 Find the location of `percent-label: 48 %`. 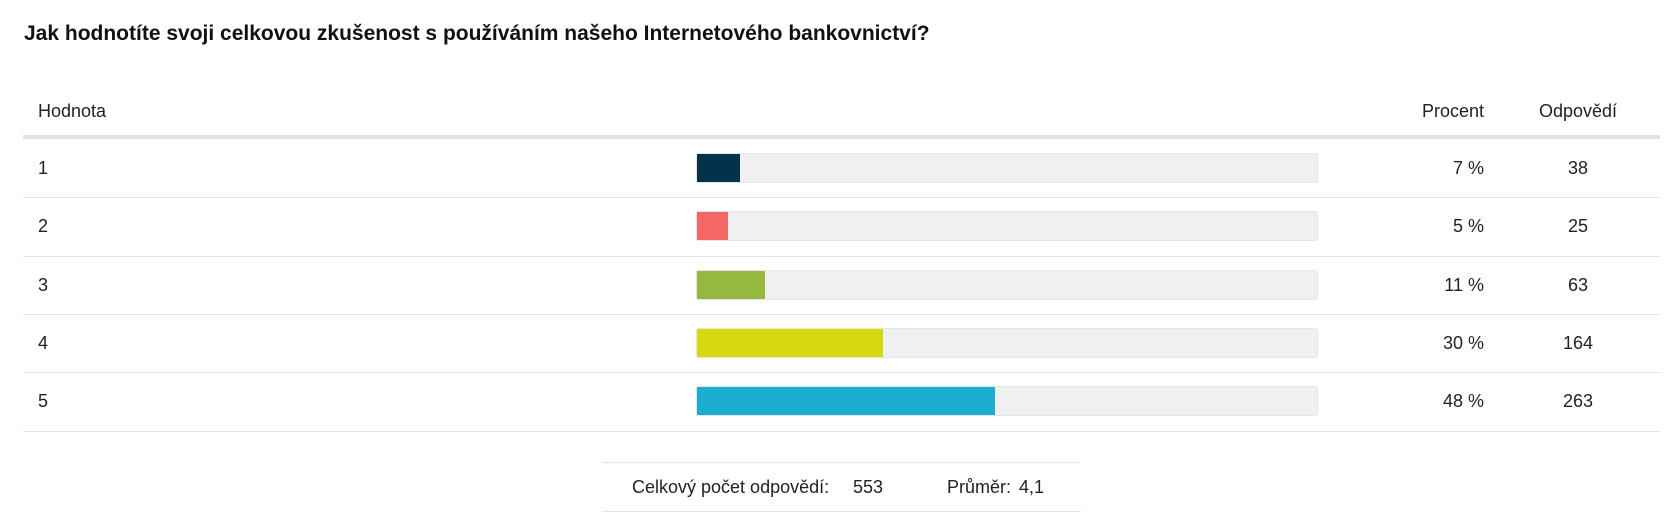

percent-label: 48 % is located at coordinates (1463, 401).